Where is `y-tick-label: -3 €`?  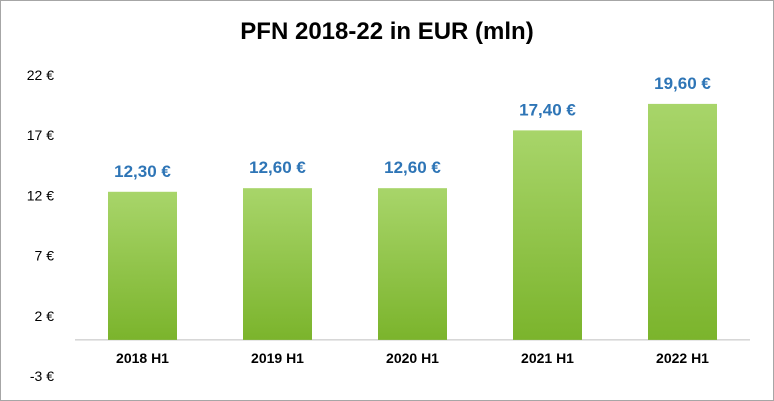 y-tick-label: -3 € is located at coordinates (42, 376).